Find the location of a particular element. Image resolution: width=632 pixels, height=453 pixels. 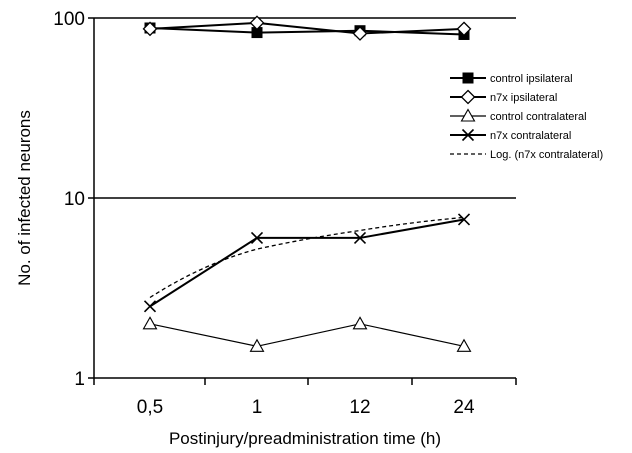

series-control-contralateral is located at coordinates (307, 334).